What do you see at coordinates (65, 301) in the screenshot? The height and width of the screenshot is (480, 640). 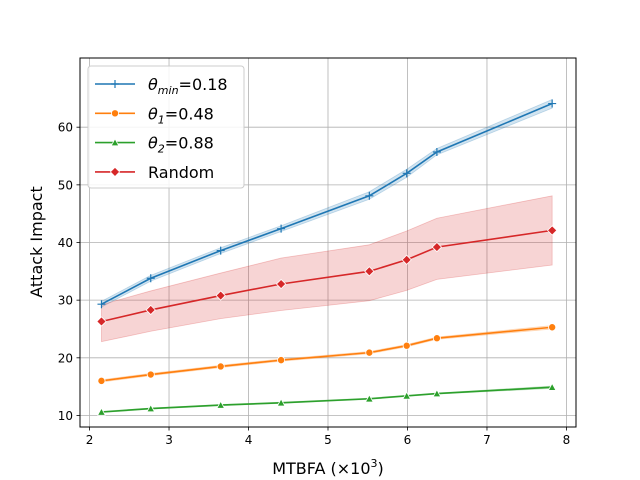 I see `y-tick-label: 30` at bounding box center [65, 301].